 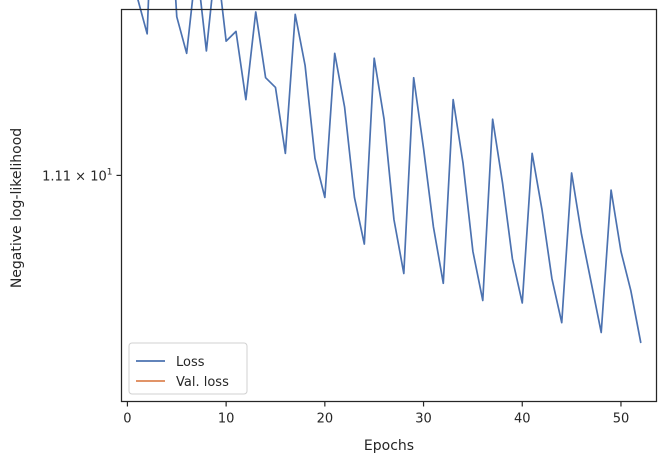 I want to click on x-axis-ticks: 0 10 20 30 40 50, so click(x=376, y=414).